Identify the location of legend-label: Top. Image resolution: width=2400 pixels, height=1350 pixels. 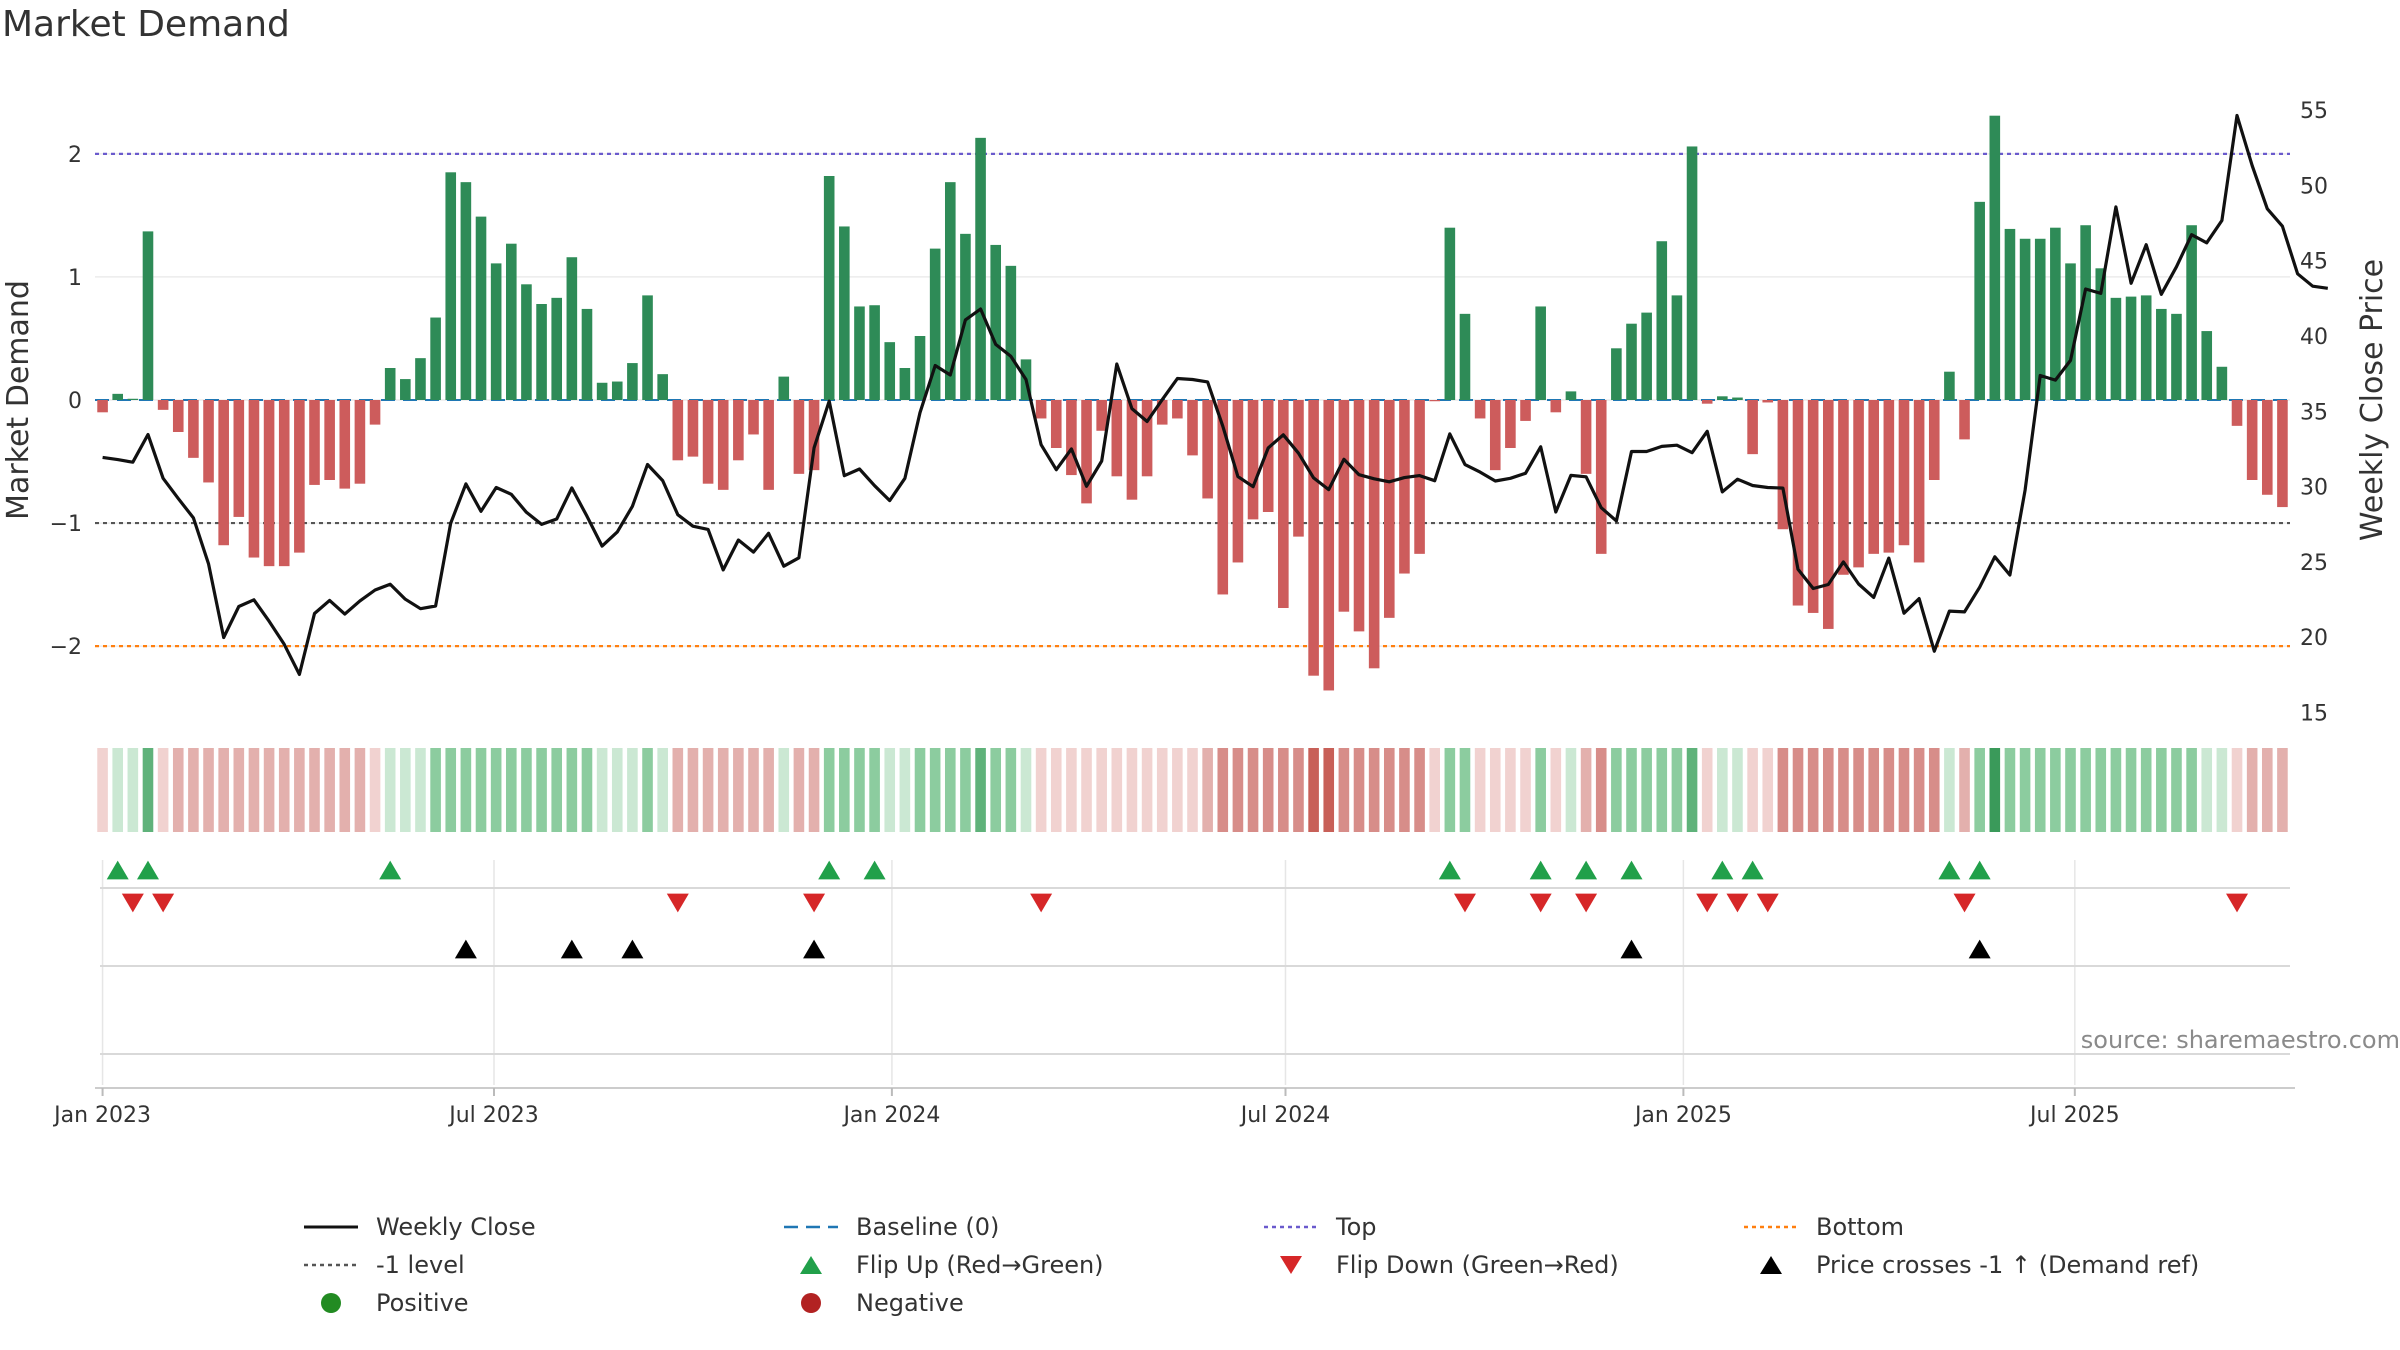
(1356, 1227).